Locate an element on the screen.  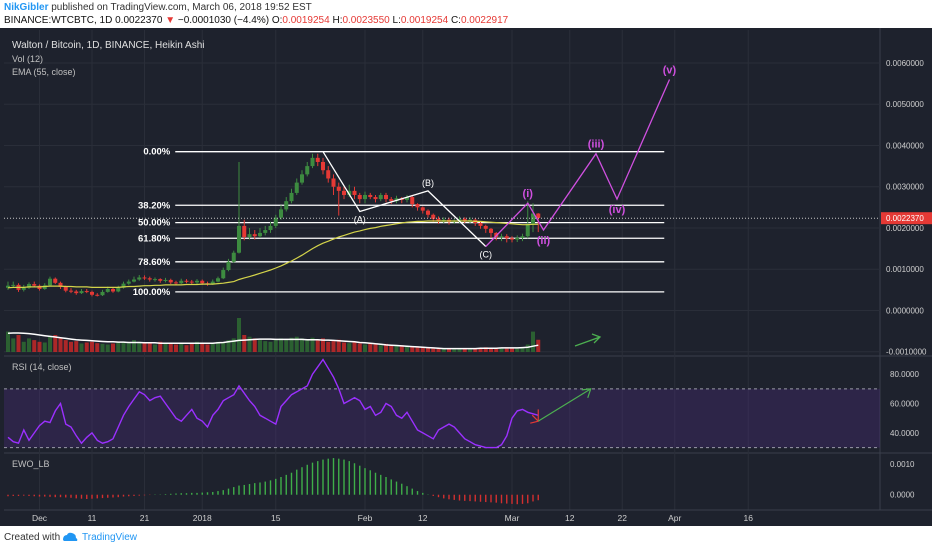
tradingview-brand: TradingView is located at coordinates (110, 537).